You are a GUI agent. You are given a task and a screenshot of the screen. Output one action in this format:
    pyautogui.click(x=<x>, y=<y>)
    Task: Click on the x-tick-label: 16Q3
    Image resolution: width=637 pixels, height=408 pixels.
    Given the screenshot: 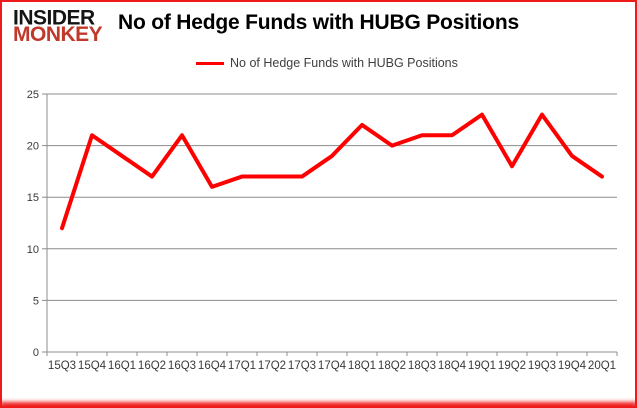 What is the action you would take?
    pyautogui.click(x=182, y=366)
    